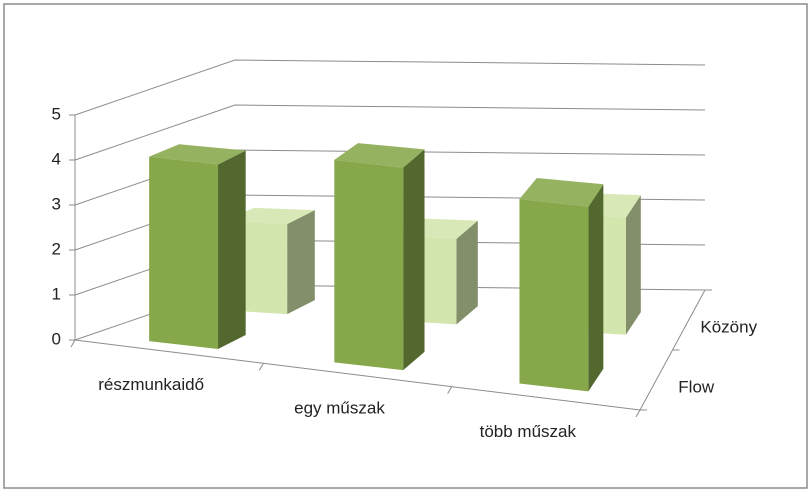 The image size is (812, 493). I want to click on series-label: Flow, so click(696, 386).